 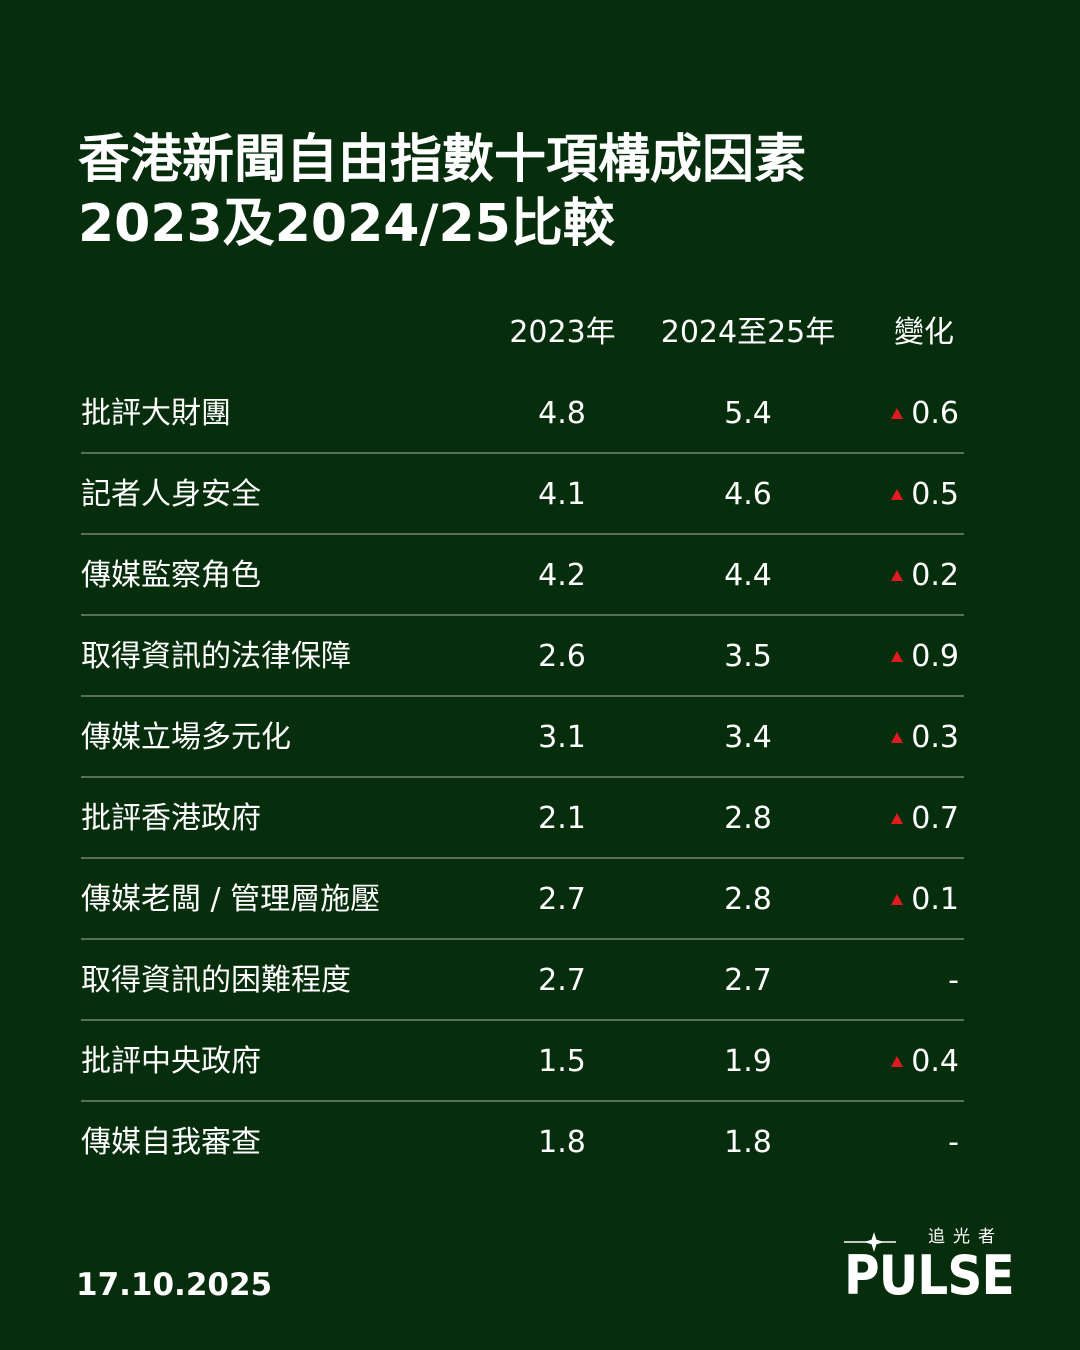 What do you see at coordinates (562, 818) in the screenshot?
I see `value-2023: 2.1` at bounding box center [562, 818].